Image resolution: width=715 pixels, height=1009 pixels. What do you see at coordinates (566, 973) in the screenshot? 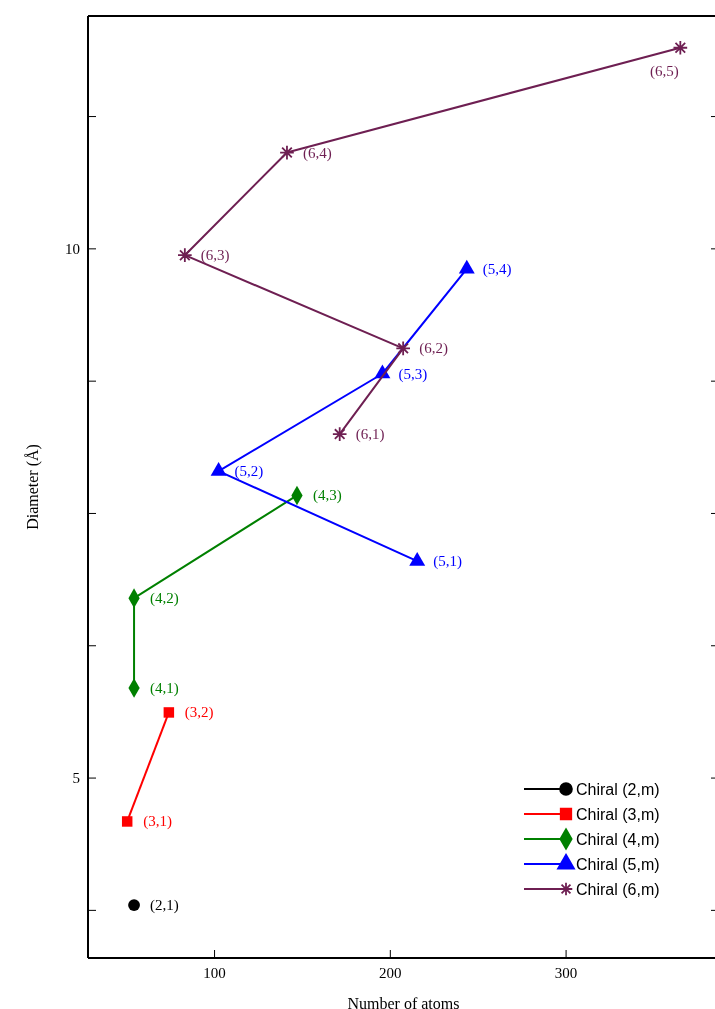
I see `x-tick-label: 300` at bounding box center [566, 973].